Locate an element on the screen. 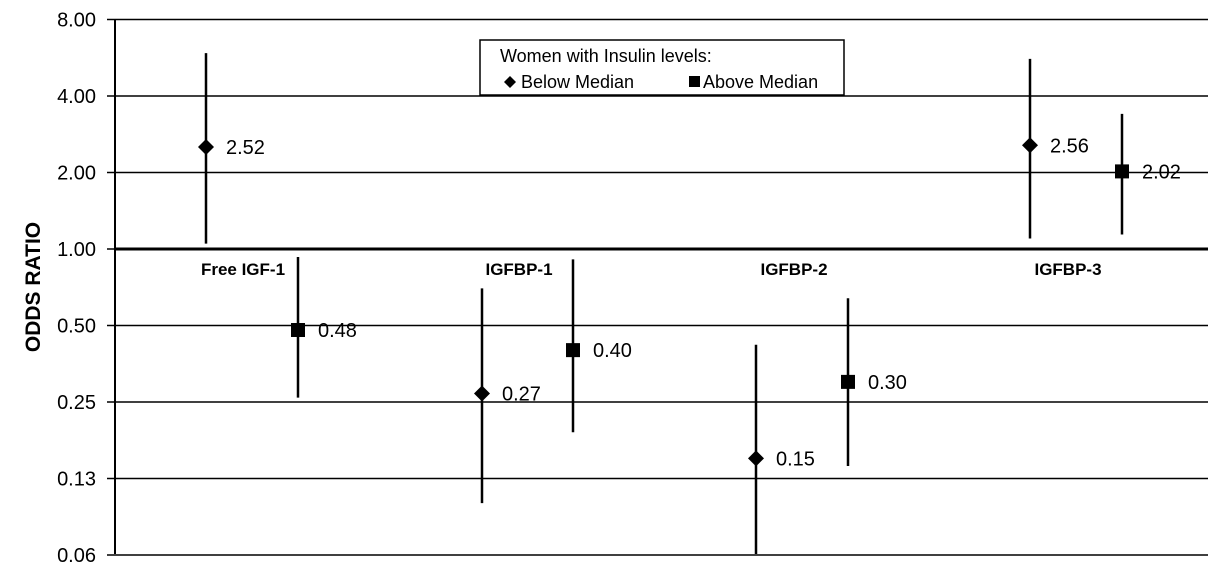 The width and height of the screenshot is (1208, 562). data-label: 2.52 is located at coordinates (245, 148).